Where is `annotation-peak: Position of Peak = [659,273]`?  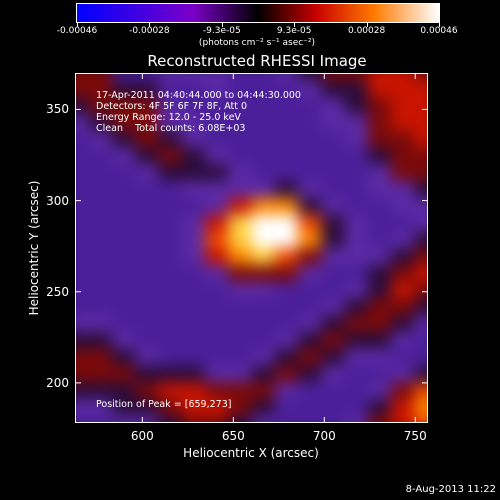 annotation-peak: Position of Peak = [659,273] is located at coordinates (164, 404).